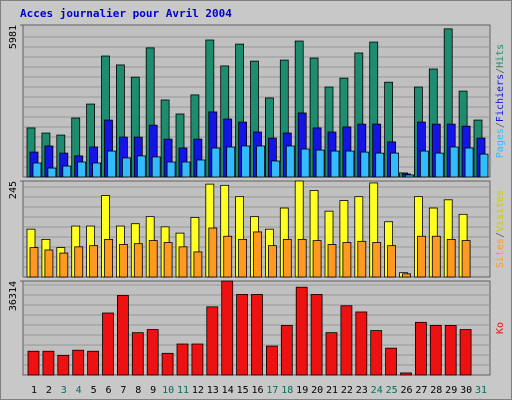 Image resolution: width=512 pixels, height=400 pixels. What do you see at coordinates (362, 390) in the screenshot?
I see `x-tick-label: 23` at bounding box center [362, 390].